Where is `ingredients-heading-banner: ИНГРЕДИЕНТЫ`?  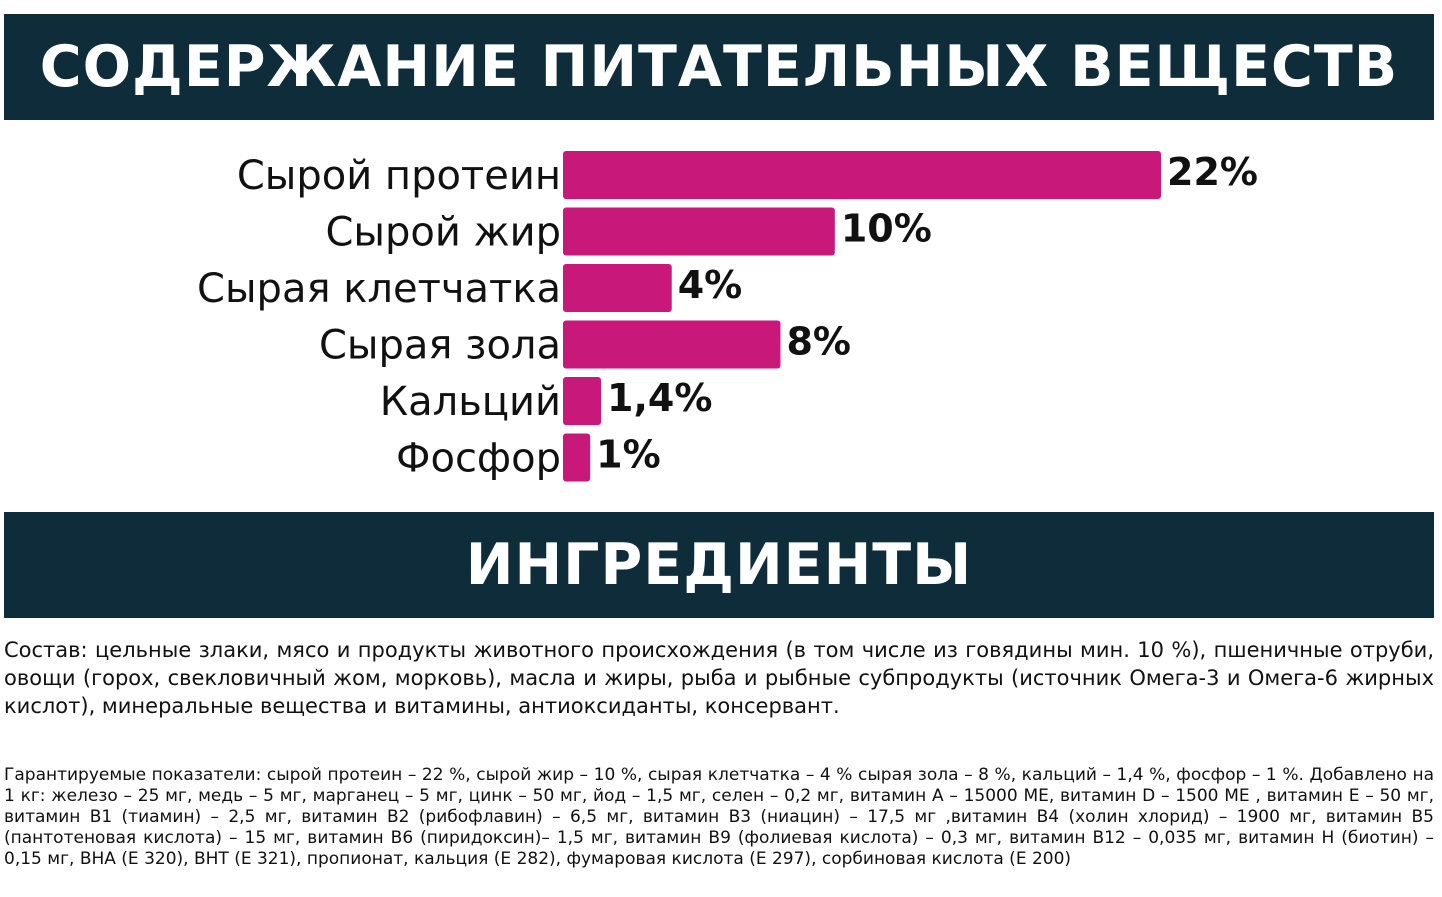
ingredients-heading-banner: ИНГРЕДИЕНТЫ is located at coordinates (719, 565).